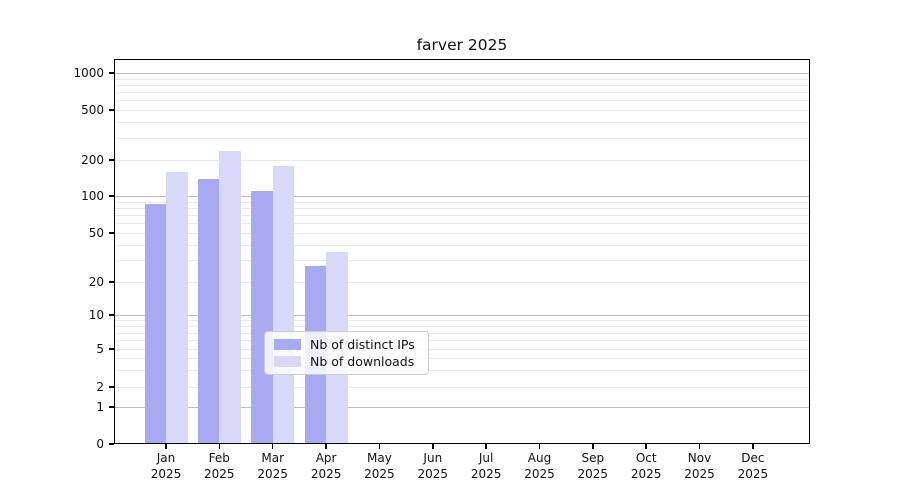 This screenshot has height=500, width=900. What do you see at coordinates (92, 195) in the screenshot?
I see `y-tick-label: 100` at bounding box center [92, 195].